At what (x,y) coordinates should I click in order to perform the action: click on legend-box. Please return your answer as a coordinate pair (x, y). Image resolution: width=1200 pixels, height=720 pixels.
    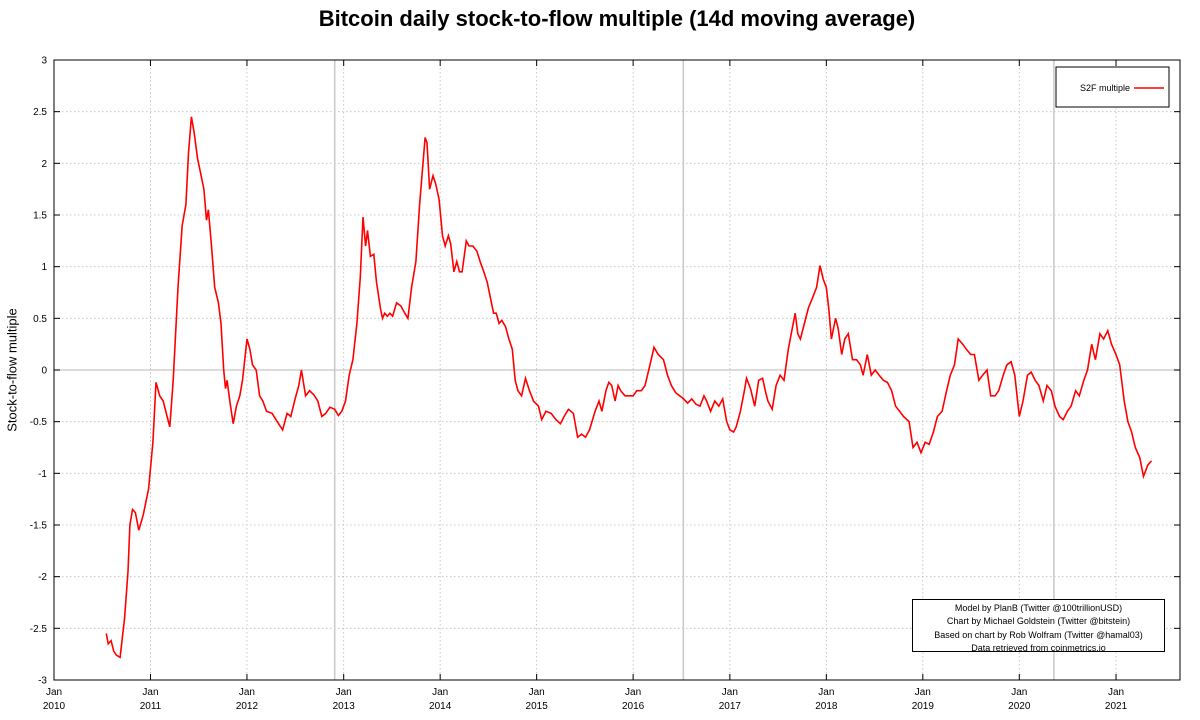
    Looking at the image, I should click on (1112, 87).